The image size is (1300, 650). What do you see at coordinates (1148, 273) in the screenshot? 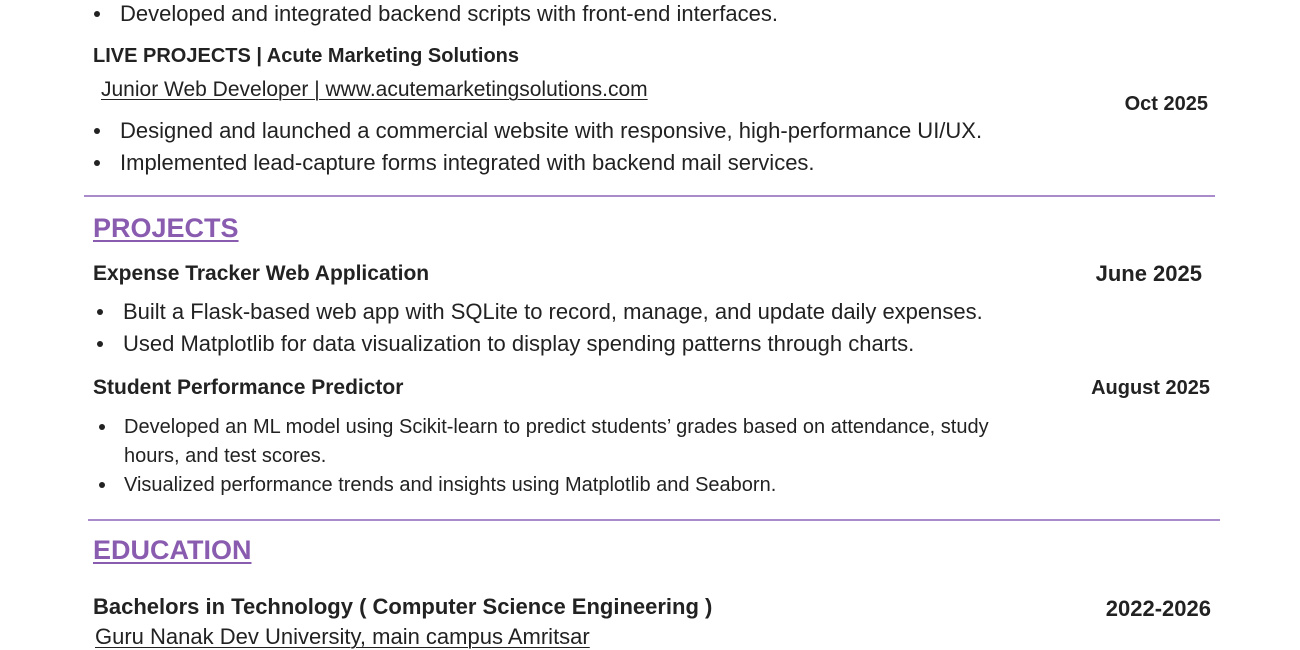
I see `project-date: June 2025` at bounding box center [1148, 273].